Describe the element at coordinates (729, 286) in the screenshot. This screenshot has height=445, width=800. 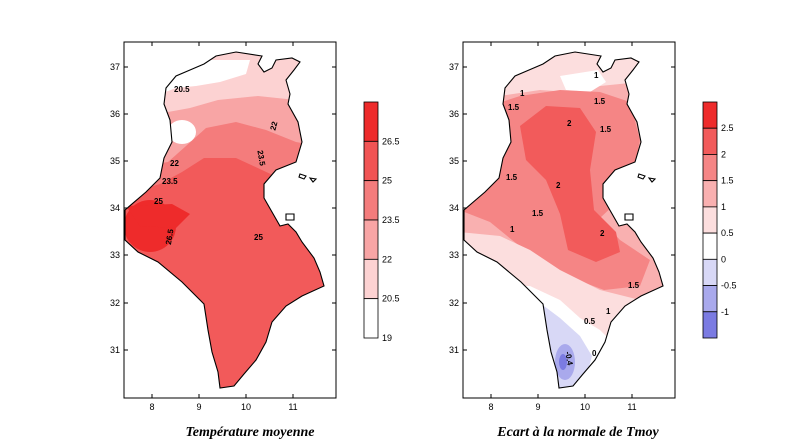
I see `legend-label: -0.5` at that location.